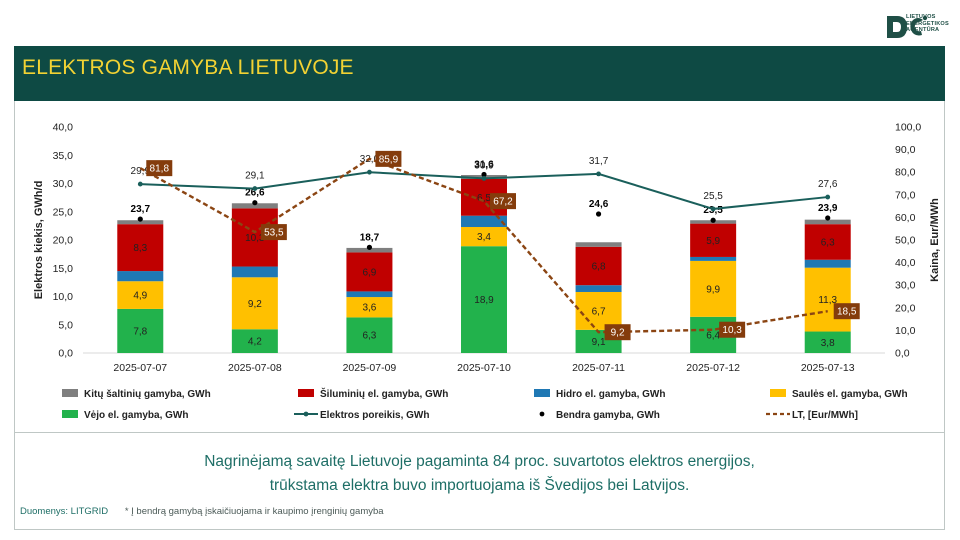 This screenshot has width=960, height=540. Describe the element at coordinates (255, 193) in the screenshot. I see `total-label: 26,6` at that location.